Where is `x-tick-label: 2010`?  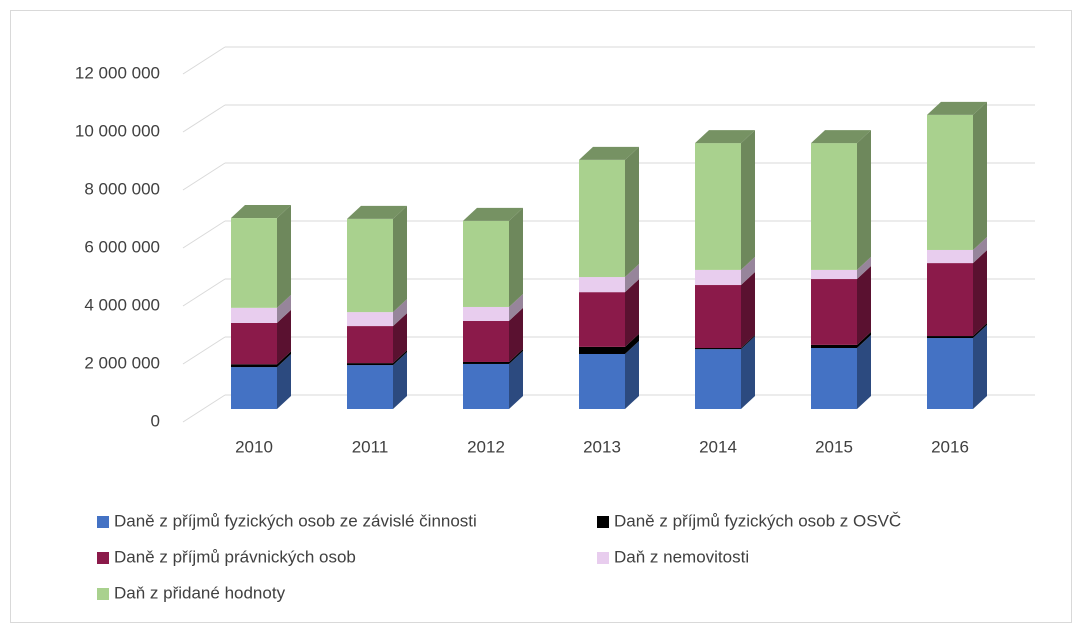
x-tick-label: 2010 is located at coordinates (254, 446).